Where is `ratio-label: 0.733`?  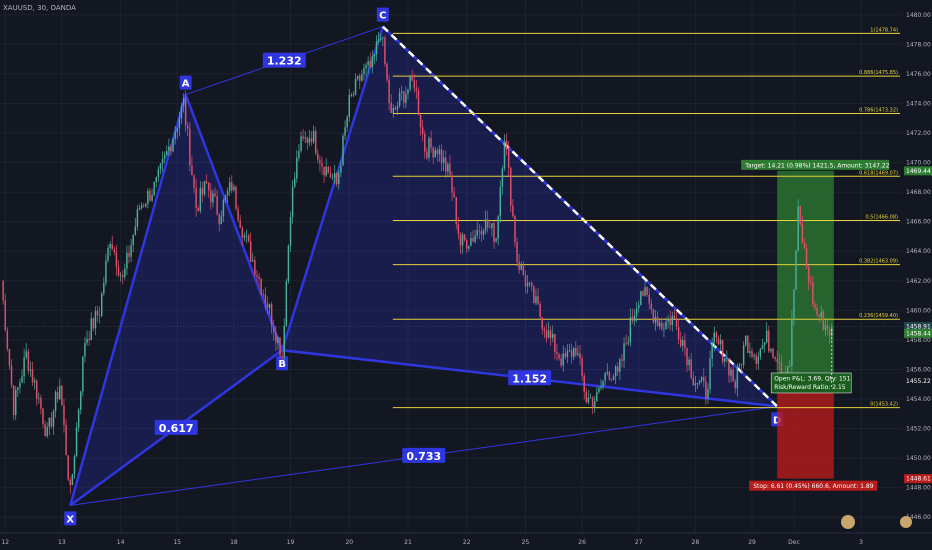
ratio-label: 0.733 is located at coordinates (423, 456).